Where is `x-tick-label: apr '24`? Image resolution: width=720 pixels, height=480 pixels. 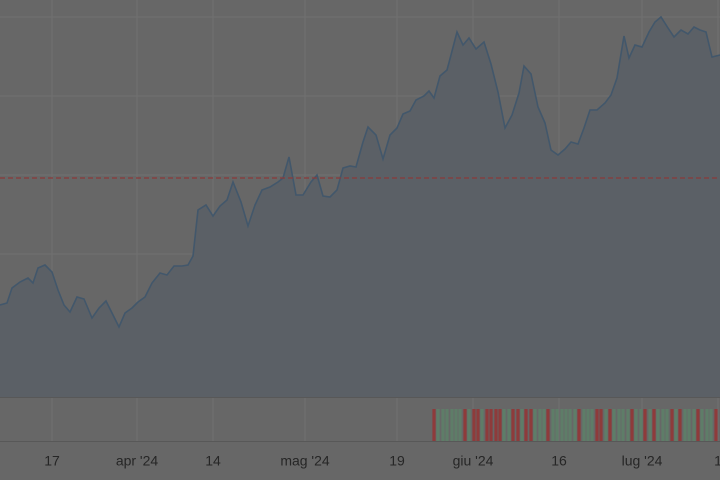 x-tick-label: apr '24 is located at coordinates (137, 461).